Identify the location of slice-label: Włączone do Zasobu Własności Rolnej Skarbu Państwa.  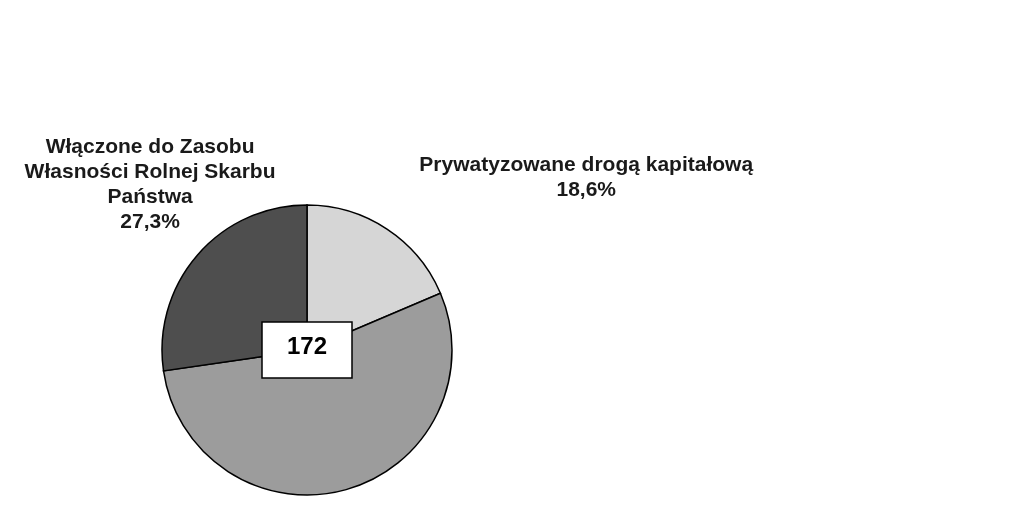
(150, 170).